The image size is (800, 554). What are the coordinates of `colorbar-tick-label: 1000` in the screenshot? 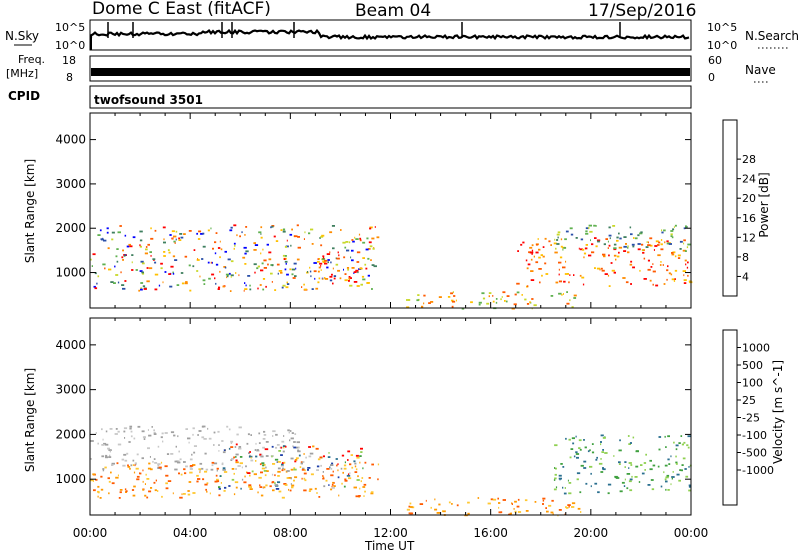 It's located at (756, 348).